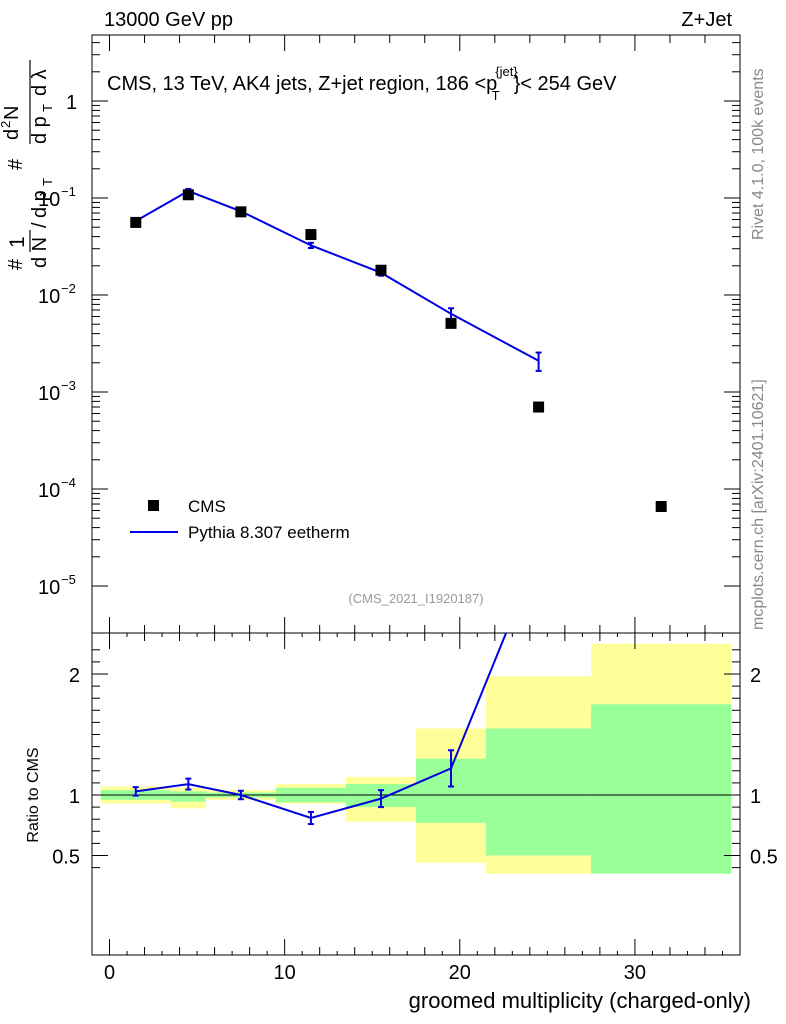 The image size is (786, 1024). Describe the element at coordinates (66, 858) in the screenshot. I see `ratio-ytick-label: 0.5` at that location.